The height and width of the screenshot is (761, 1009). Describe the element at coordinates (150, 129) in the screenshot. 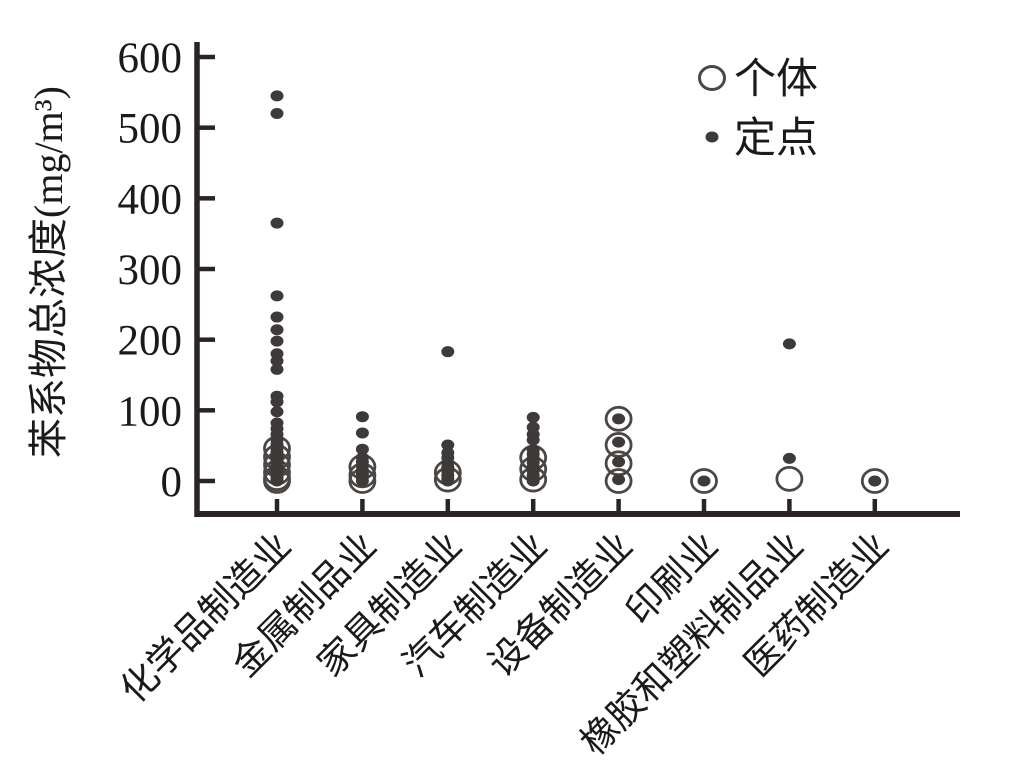

I see `y-tick-label: 500` at that location.